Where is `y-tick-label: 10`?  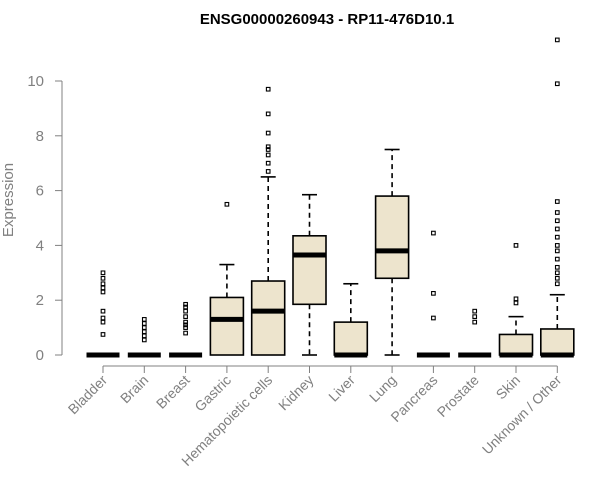
y-tick-label: 10 is located at coordinates (35, 81).